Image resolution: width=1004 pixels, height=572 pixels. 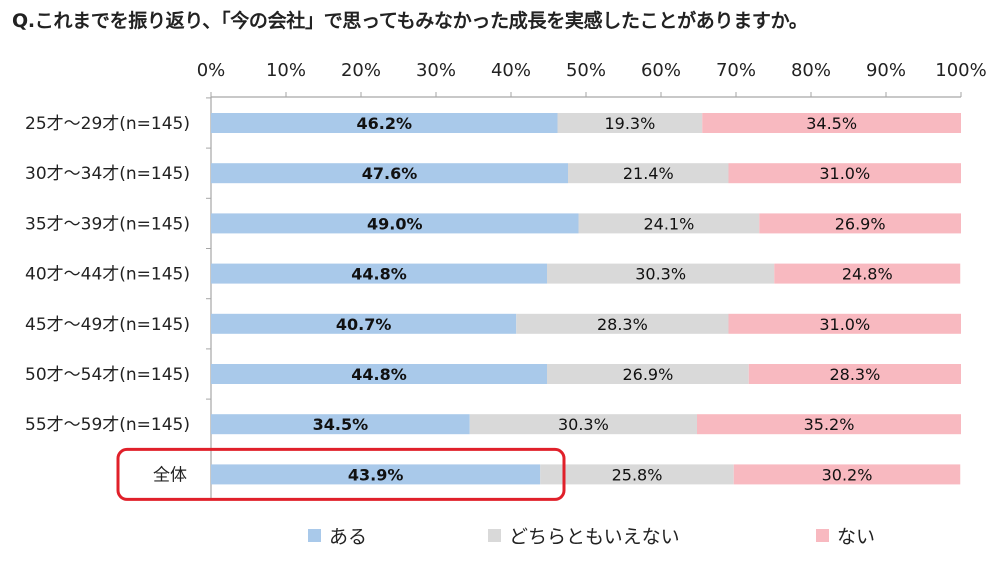 I want to click on data-label: 43.9%, so click(x=376, y=474).